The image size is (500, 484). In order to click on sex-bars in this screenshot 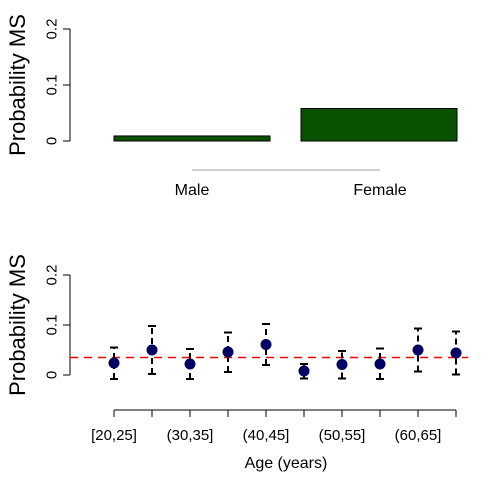, I will do `click(285, 125)`.